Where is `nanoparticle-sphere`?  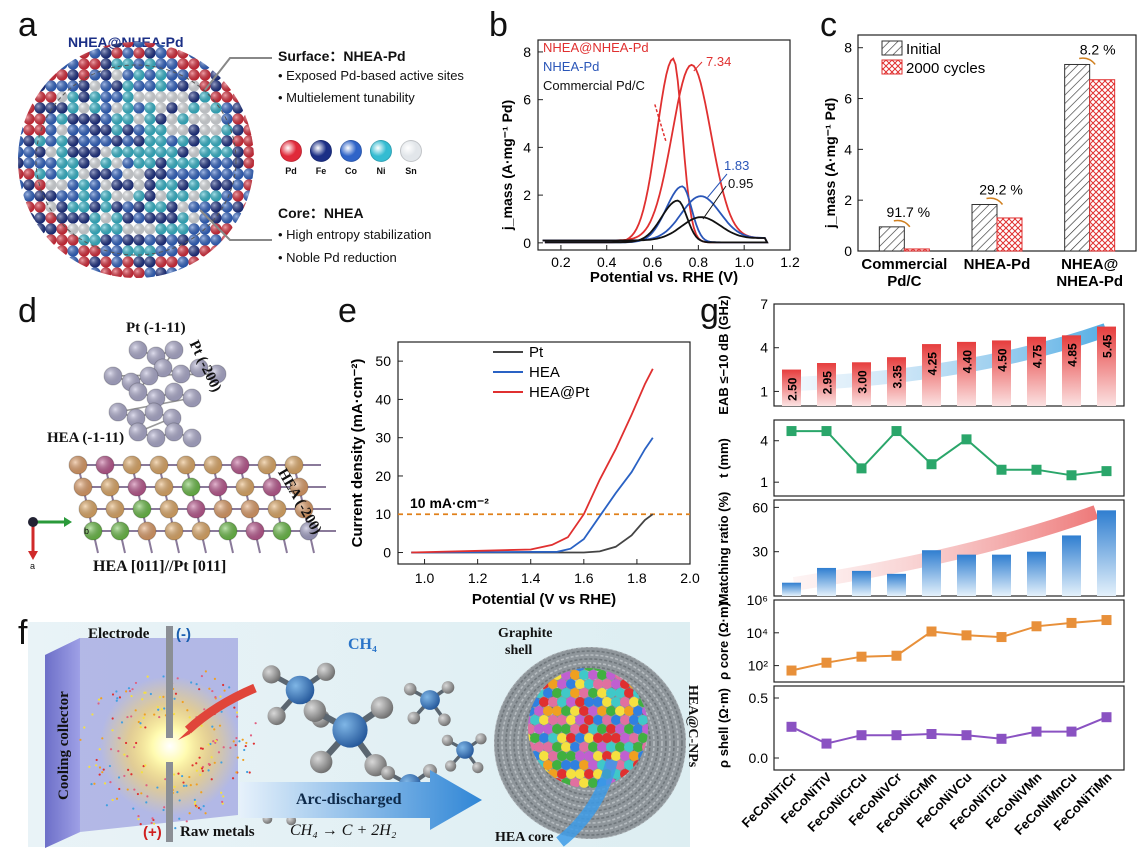 nanoparticle-sphere is located at coordinates (145, 160).